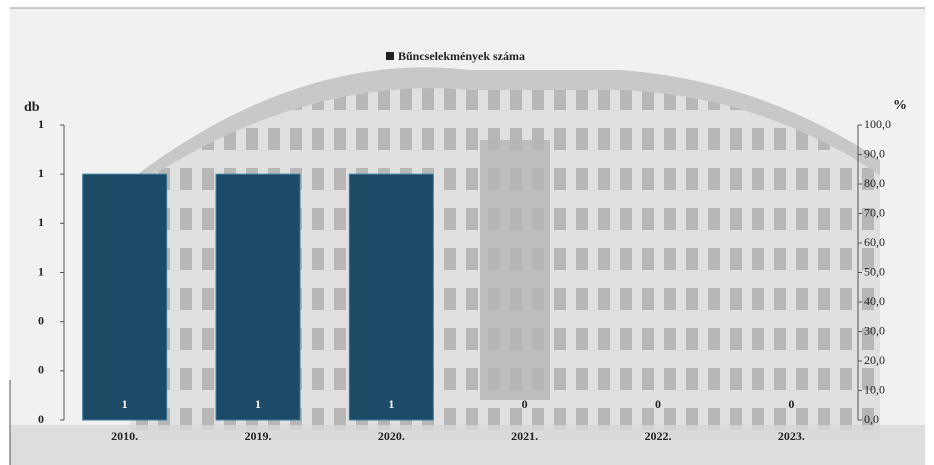  Describe the element at coordinates (874, 301) in the screenshot. I see `y2-tick-label: 40,0` at that location.